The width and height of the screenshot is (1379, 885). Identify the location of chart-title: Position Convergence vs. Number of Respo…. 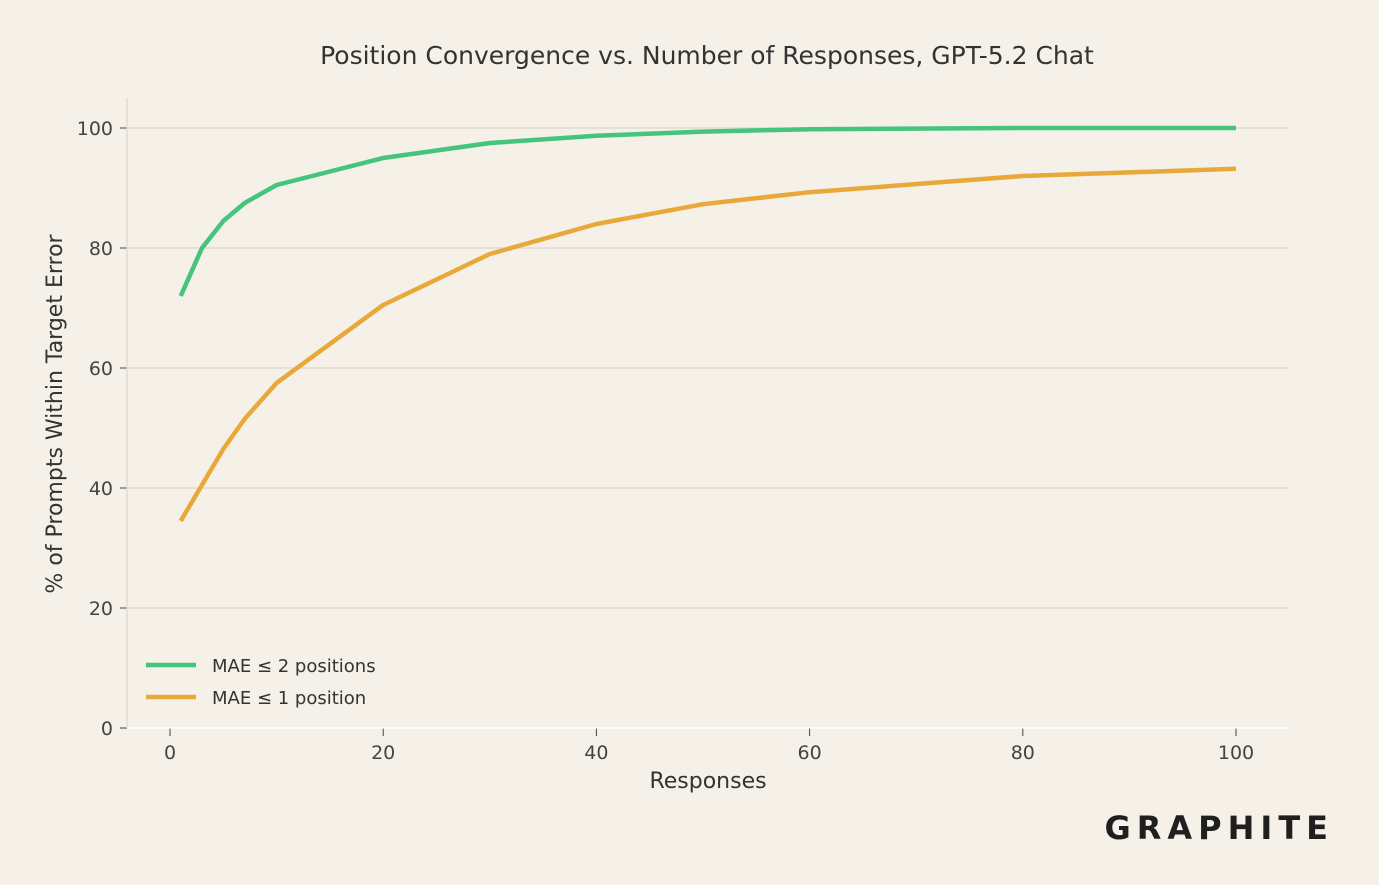
(707, 55).